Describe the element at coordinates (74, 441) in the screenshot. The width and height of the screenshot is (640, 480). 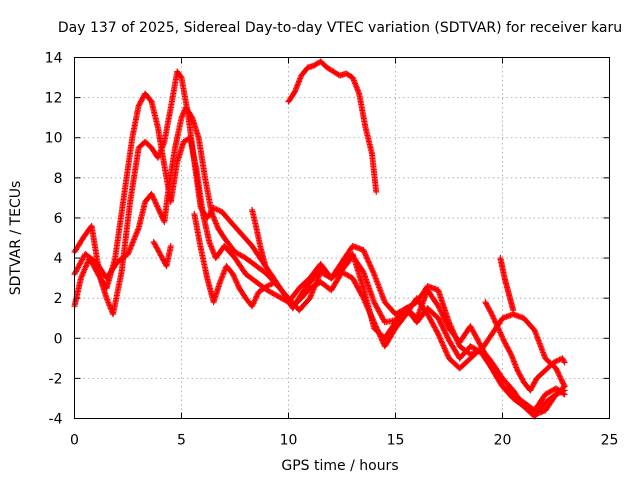
I see `x-tick-label: 0` at that location.